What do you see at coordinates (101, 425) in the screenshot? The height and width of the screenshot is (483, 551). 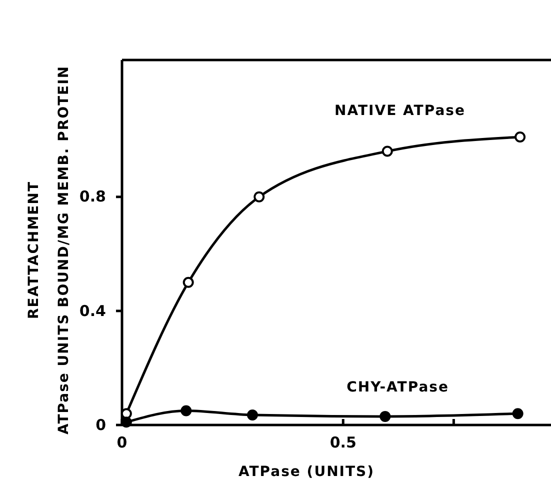 I see `y-tick-label: 0` at bounding box center [101, 425].